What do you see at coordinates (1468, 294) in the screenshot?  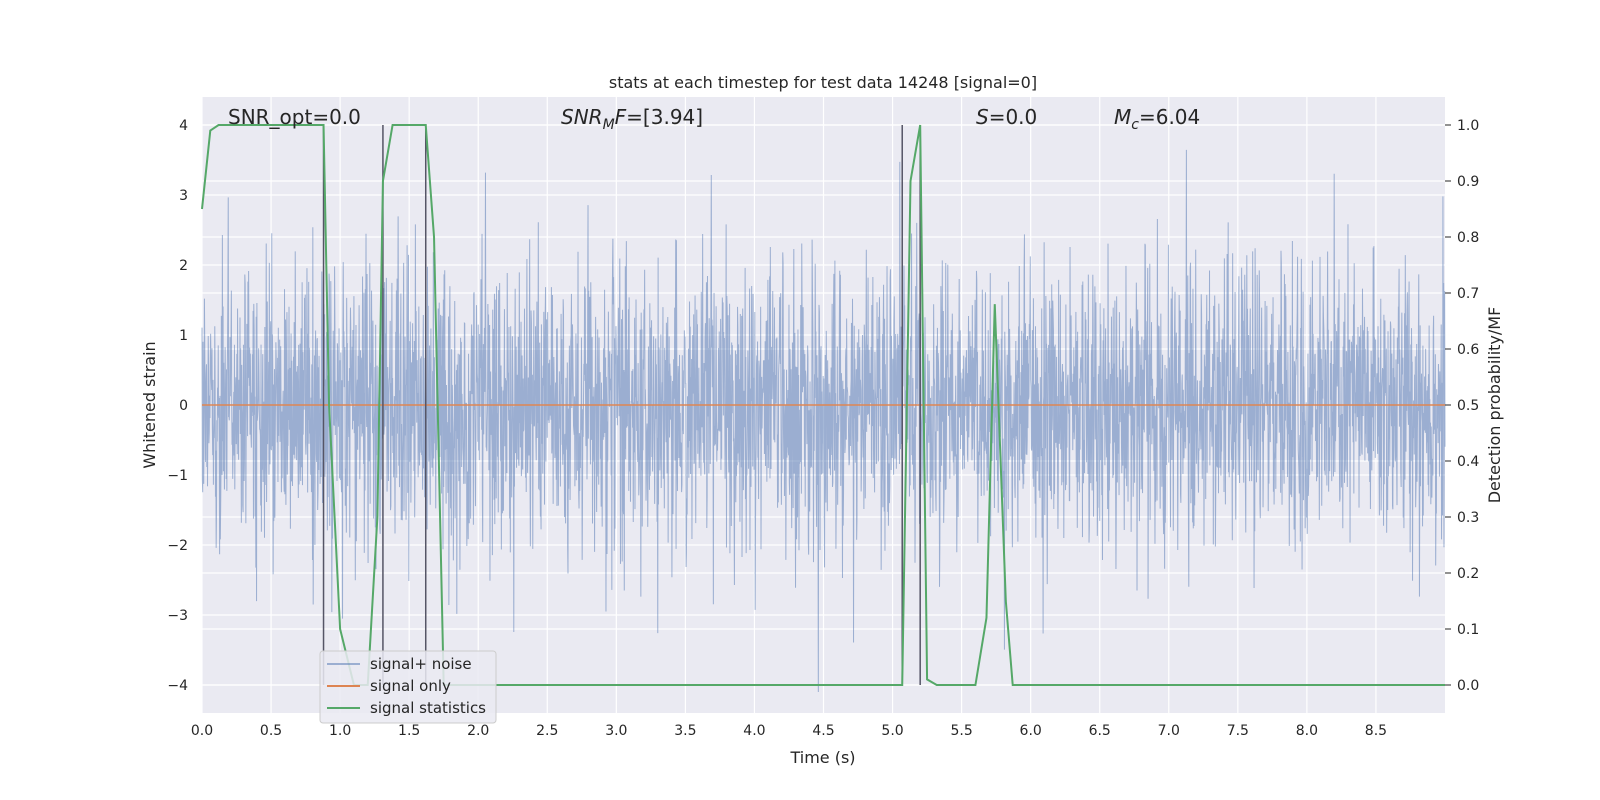 I see `y2-tick-label: 0.7` at bounding box center [1468, 294].